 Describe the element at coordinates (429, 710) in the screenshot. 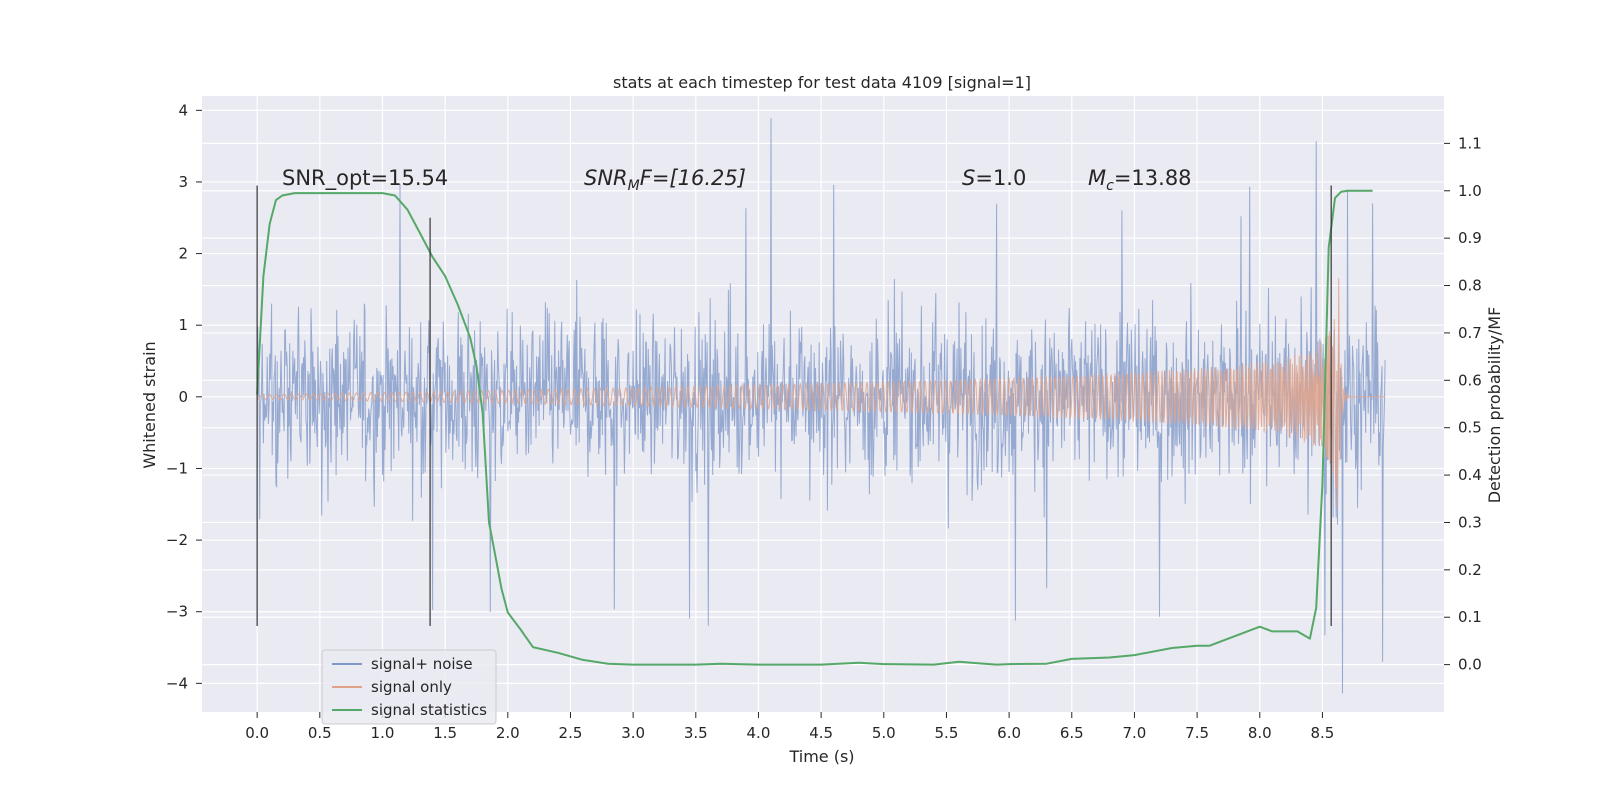

I see `legend-label-statistics: signal statistics` at that location.